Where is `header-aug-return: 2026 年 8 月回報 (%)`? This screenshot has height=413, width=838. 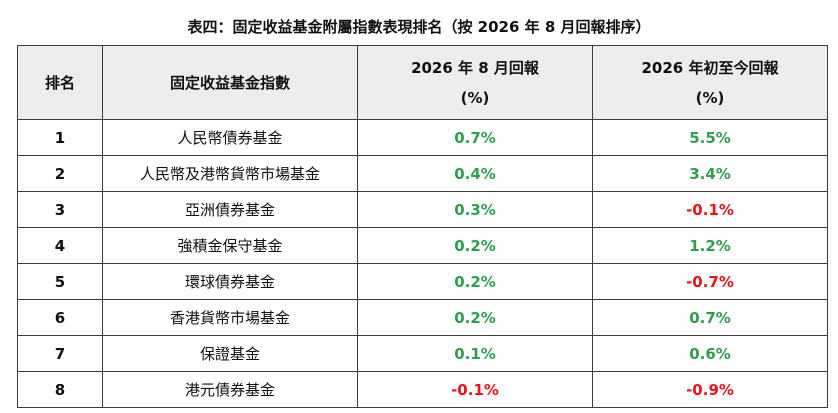
header-aug-return: 2026 年 8 月回報 (%) is located at coordinates (475, 82).